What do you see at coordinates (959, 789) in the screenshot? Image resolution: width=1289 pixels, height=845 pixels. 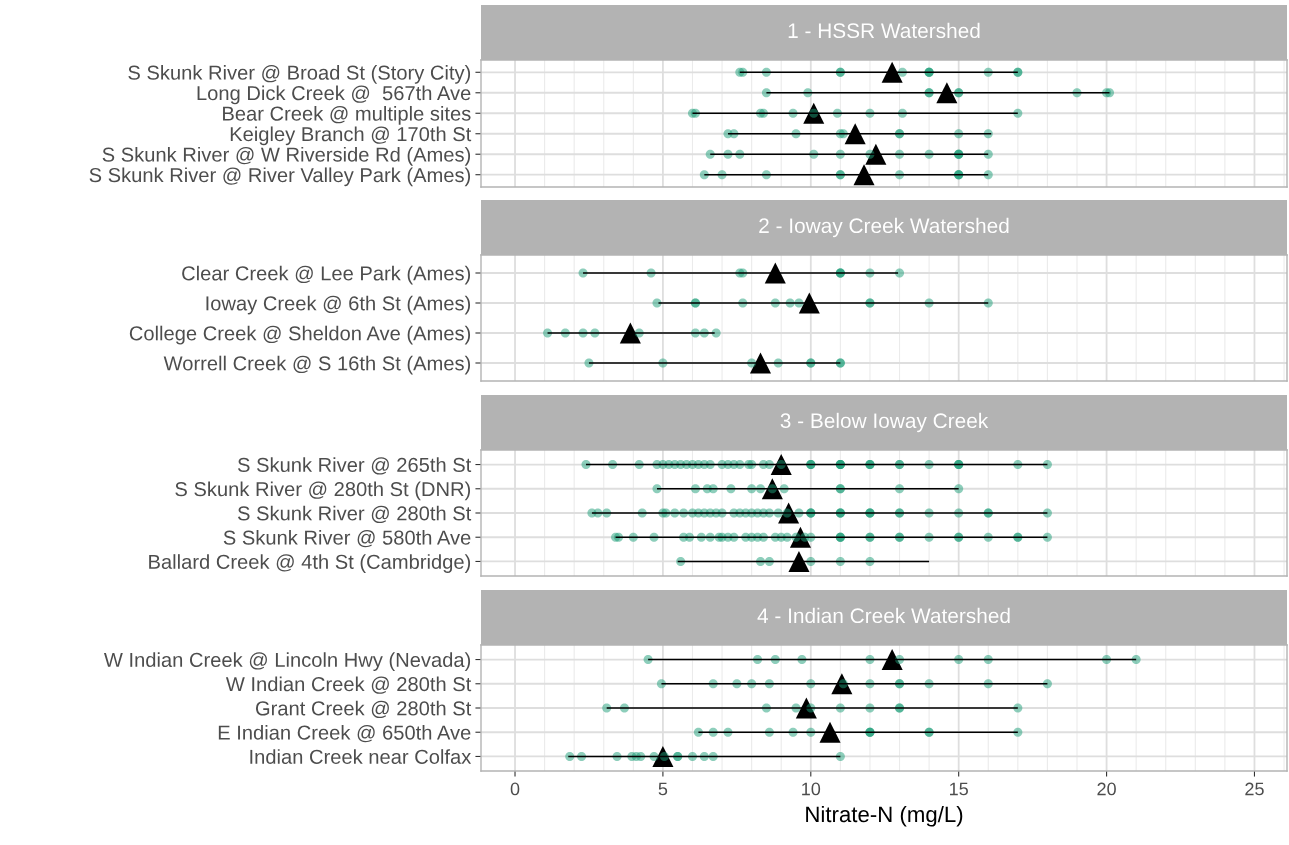 I see `x-tick-label: 15` at bounding box center [959, 789].